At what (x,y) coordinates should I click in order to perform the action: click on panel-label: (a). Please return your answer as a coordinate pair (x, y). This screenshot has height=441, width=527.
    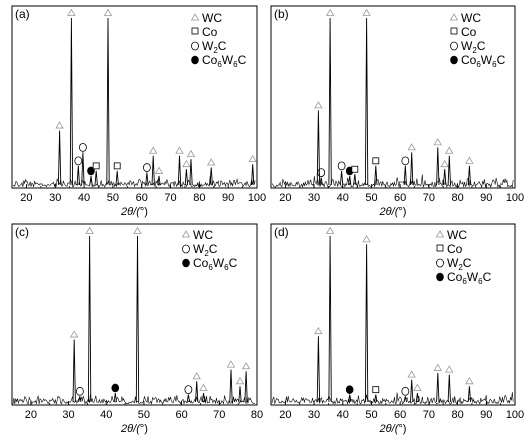
    Looking at the image, I should click on (22, 14).